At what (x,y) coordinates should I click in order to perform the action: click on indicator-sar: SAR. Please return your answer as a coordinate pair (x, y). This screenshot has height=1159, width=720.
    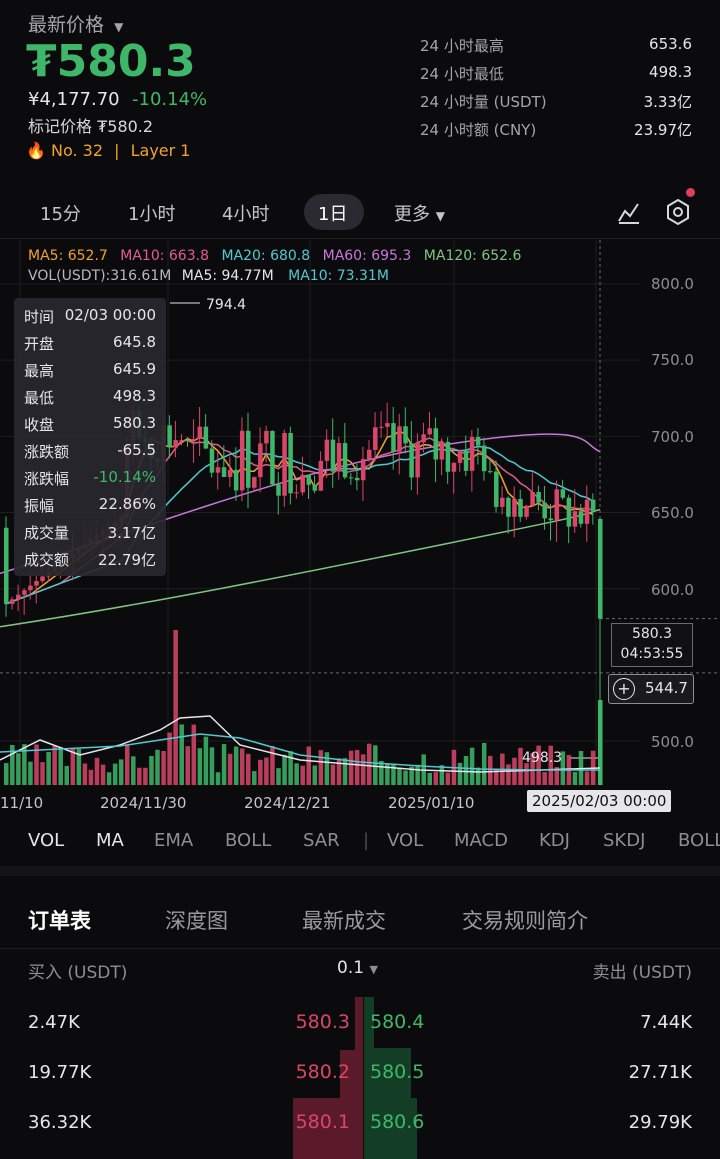
    Looking at the image, I should click on (321, 840).